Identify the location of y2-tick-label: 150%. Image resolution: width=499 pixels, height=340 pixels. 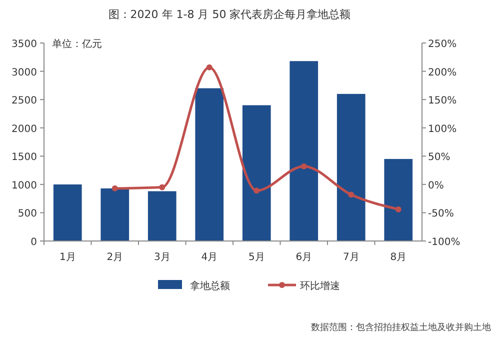
(442, 101).